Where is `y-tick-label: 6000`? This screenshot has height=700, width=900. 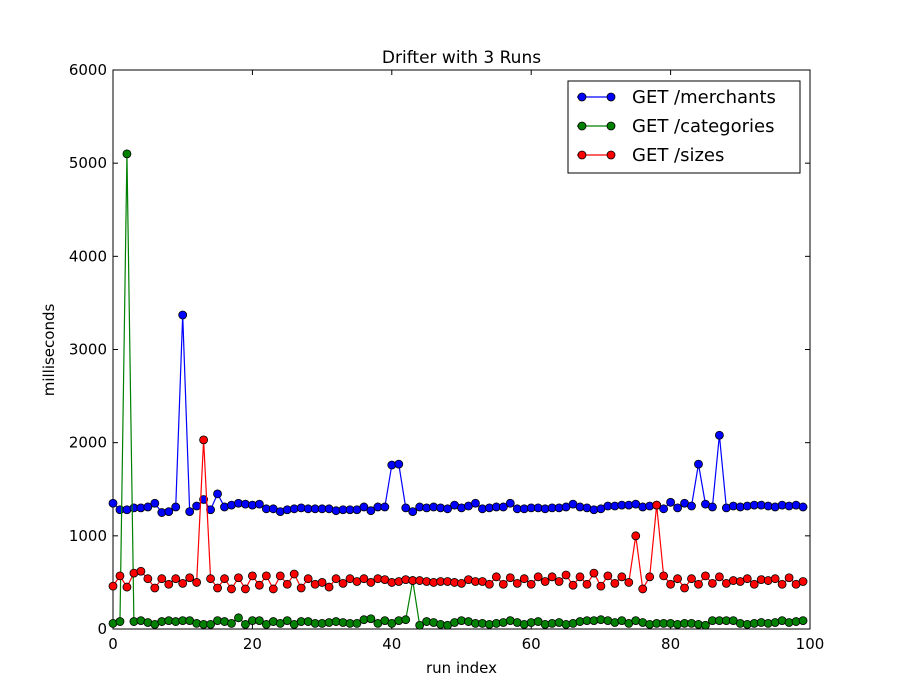
y-tick-label: 6000 is located at coordinates (88, 70).